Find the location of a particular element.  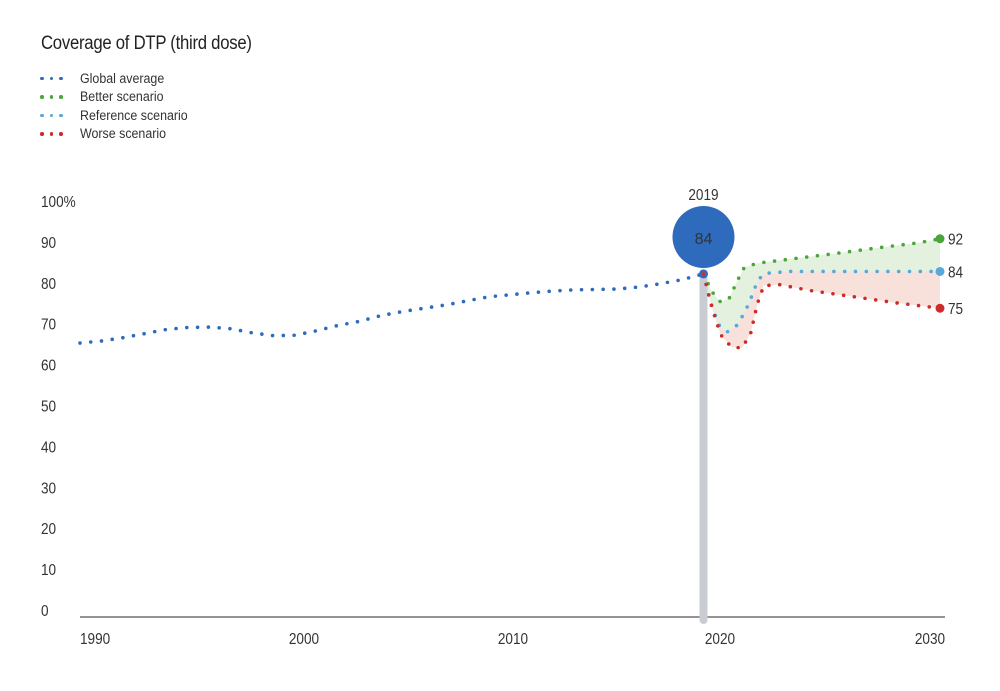

y-tick-label: 20 is located at coordinates (48, 529).